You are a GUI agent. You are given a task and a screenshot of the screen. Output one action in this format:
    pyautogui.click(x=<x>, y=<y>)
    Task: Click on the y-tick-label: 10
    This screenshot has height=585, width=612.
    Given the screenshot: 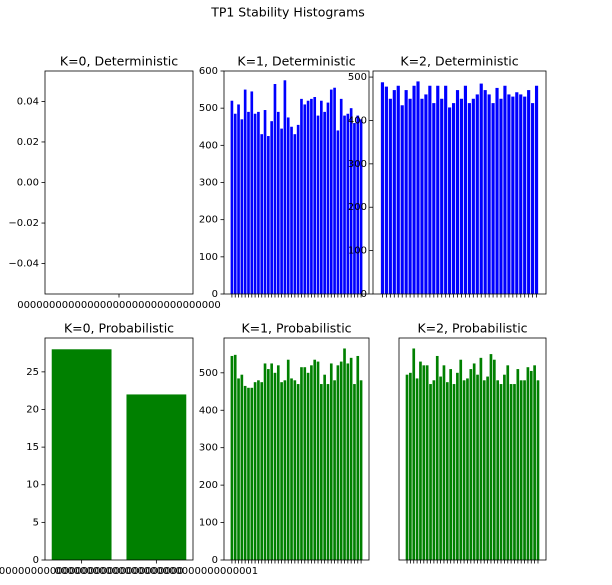 What is the action you would take?
    pyautogui.click(x=32, y=485)
    